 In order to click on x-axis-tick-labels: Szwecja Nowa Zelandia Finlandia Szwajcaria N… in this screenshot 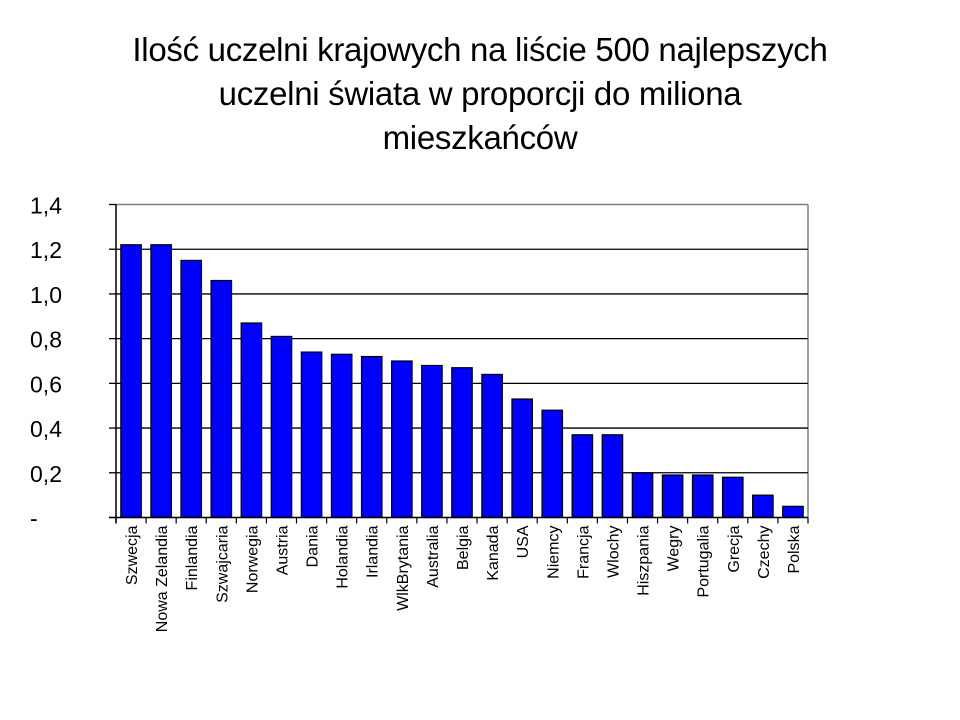, I will do `click(463, 578)`.